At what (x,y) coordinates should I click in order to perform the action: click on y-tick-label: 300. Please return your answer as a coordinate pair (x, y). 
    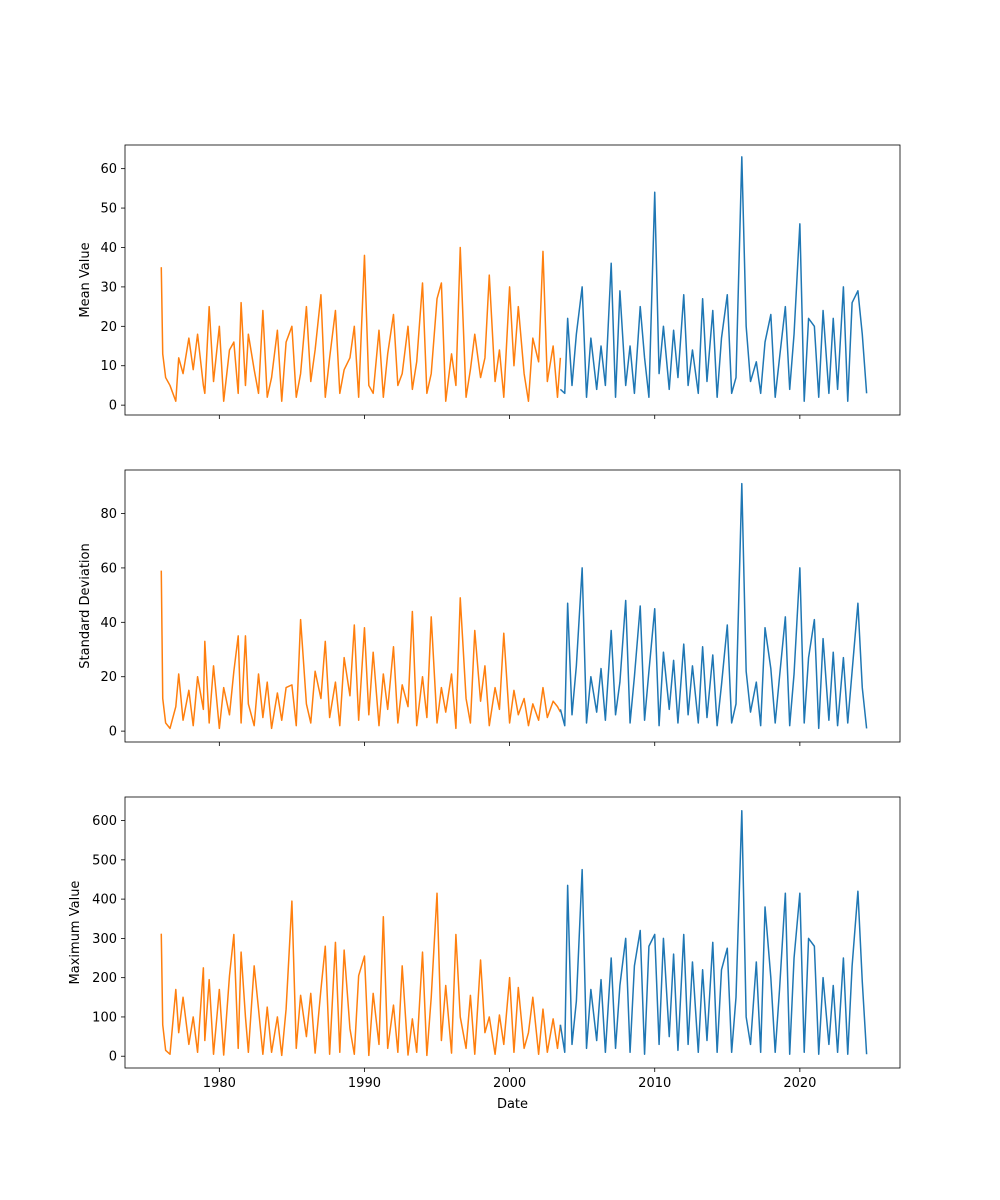
    Looking at the image, I should click on (104, 939).